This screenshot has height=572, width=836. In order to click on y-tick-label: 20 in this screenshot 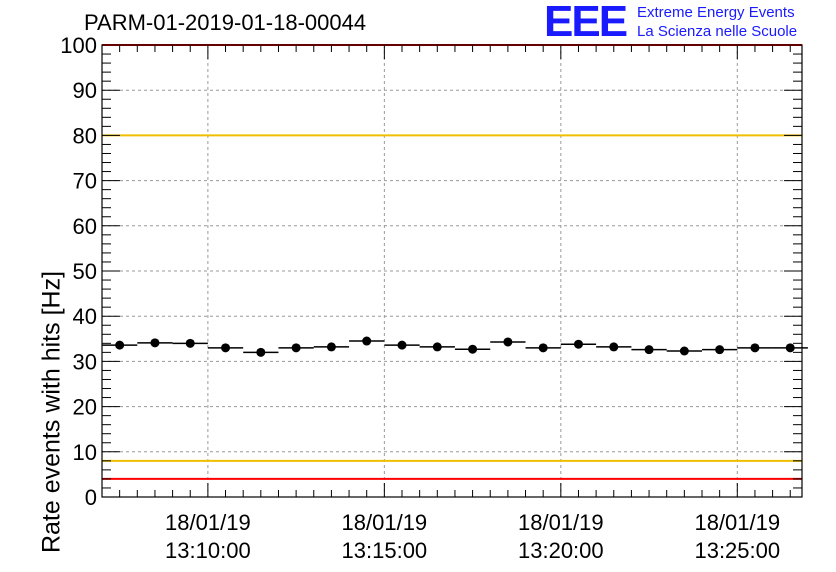, I will do `click(85, 407)`.